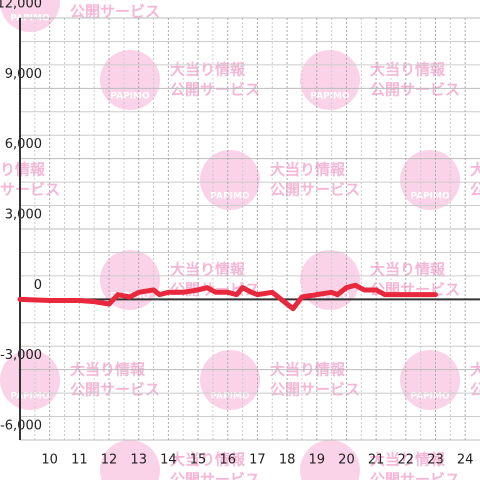 This screenshot has height=480, width=480. Describe the element at coordinates (257, 460) in the screenshot. I see `x-tick-label: 17` at that location.